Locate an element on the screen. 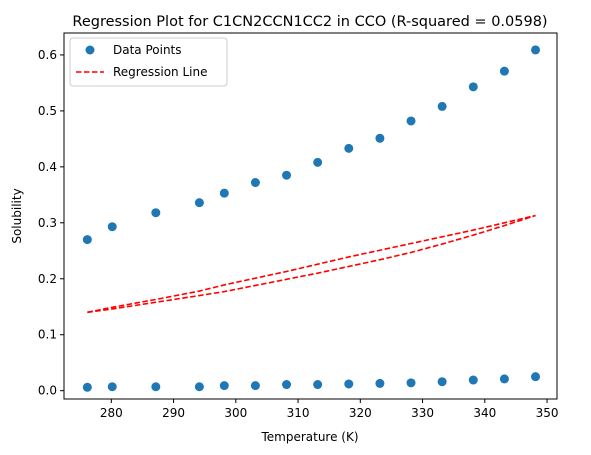 The height and width of the screenshot is (455, 591). x-tick-label: 290 is located at coordinates (173, 413).